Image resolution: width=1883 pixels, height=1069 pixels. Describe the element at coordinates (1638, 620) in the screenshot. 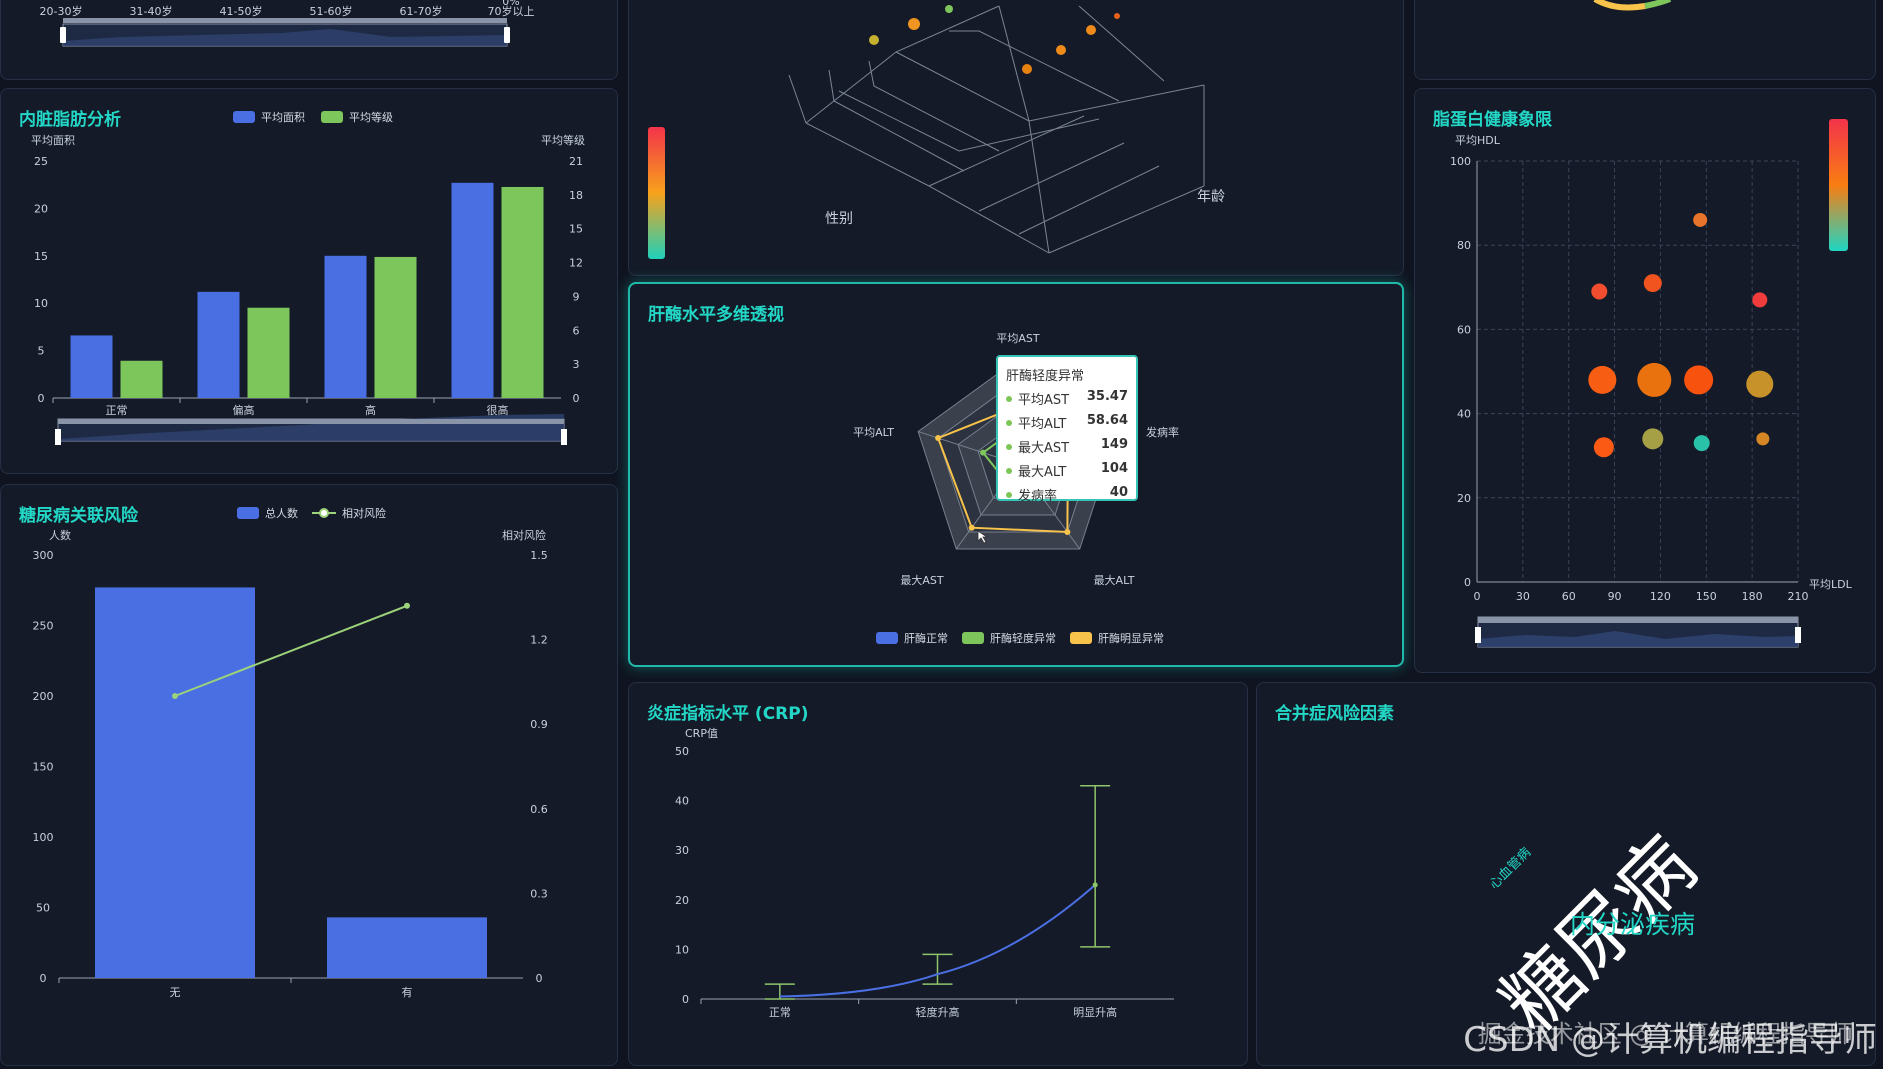

I see `lp-zoom-bar` at that location.